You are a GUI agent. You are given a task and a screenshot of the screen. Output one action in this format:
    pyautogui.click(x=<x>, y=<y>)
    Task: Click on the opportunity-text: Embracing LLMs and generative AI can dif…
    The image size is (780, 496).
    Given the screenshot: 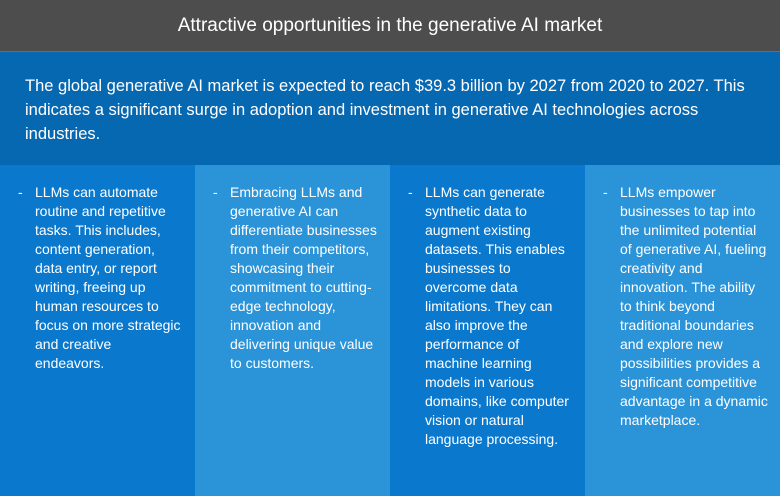 What is the action you would take?
    pyautogui.click(x=303, y=277)
    